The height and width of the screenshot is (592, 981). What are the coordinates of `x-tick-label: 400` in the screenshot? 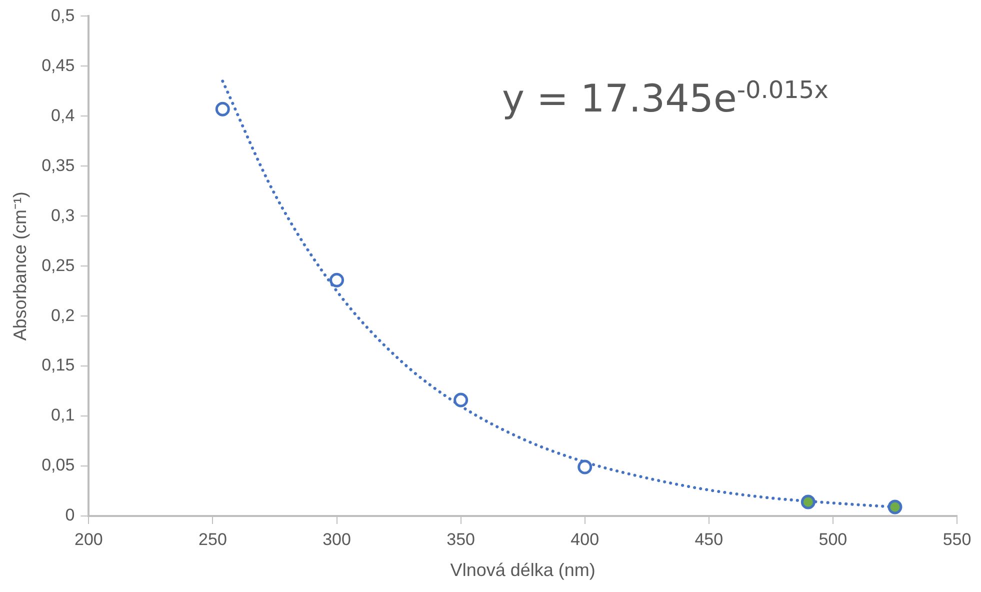 It's located at (585, 539).